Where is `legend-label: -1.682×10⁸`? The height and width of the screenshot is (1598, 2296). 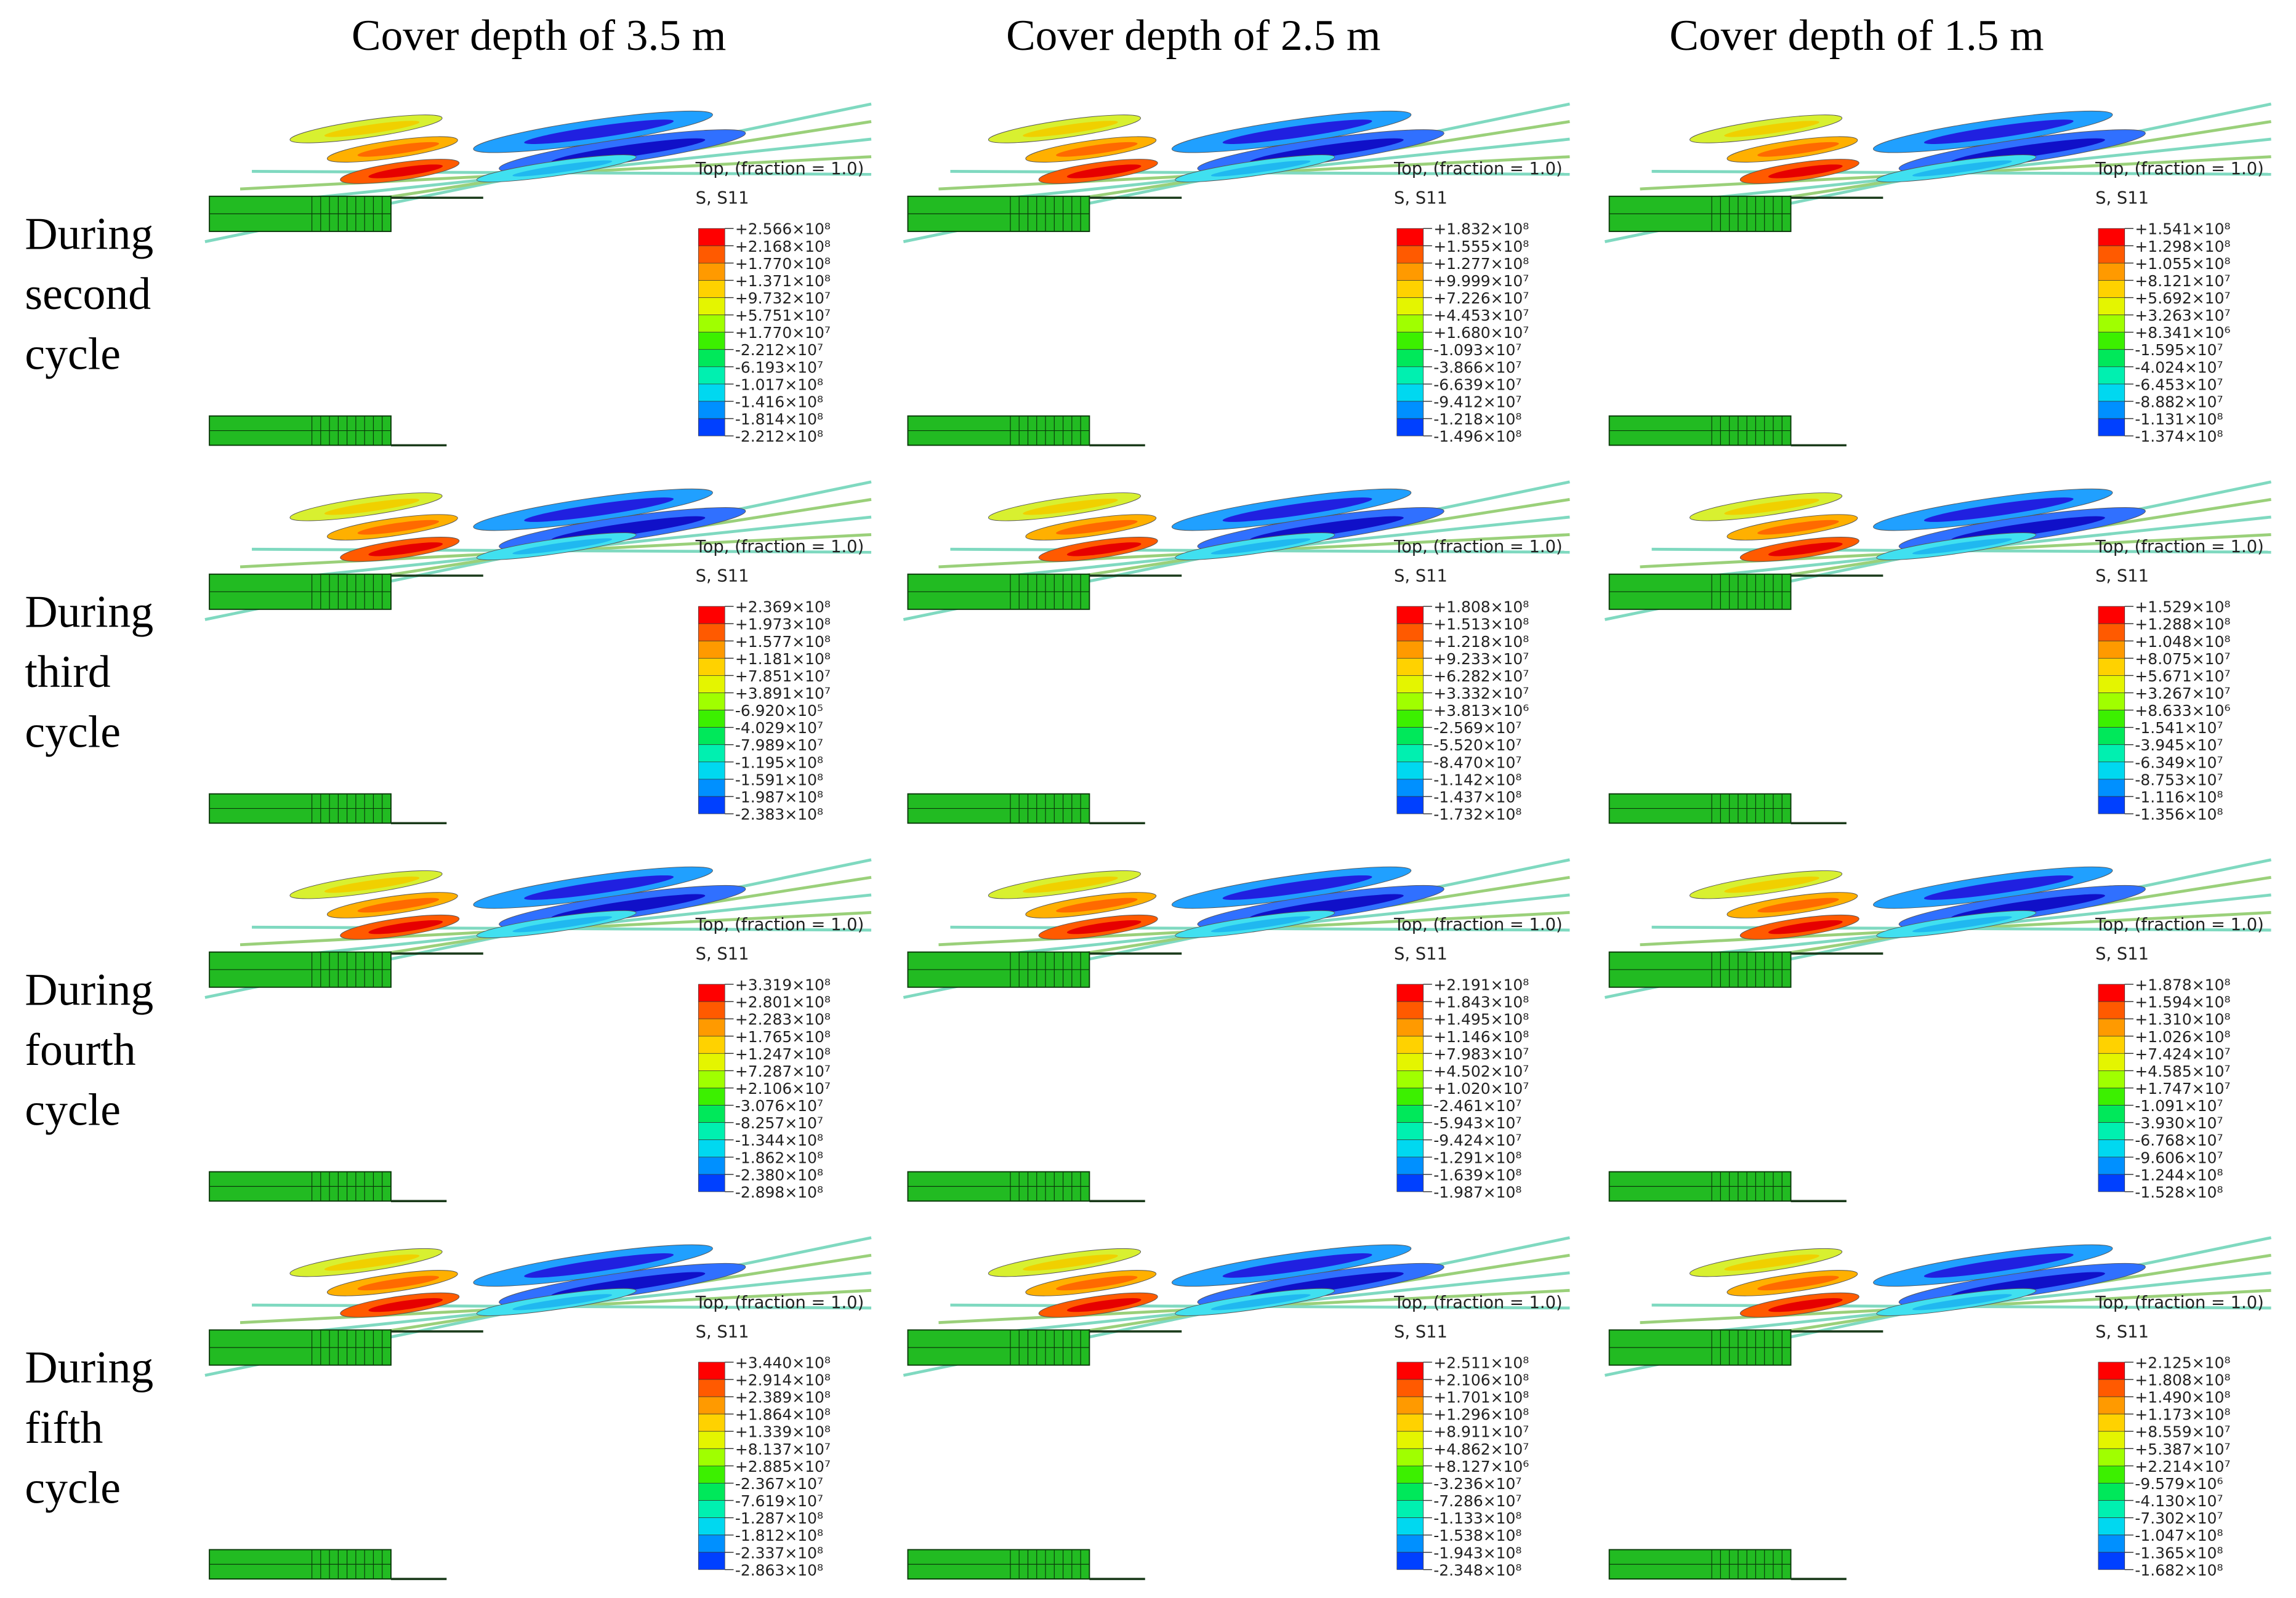
legend-label: -1.682×10⁸ is located at coordinates (2179, 1570).